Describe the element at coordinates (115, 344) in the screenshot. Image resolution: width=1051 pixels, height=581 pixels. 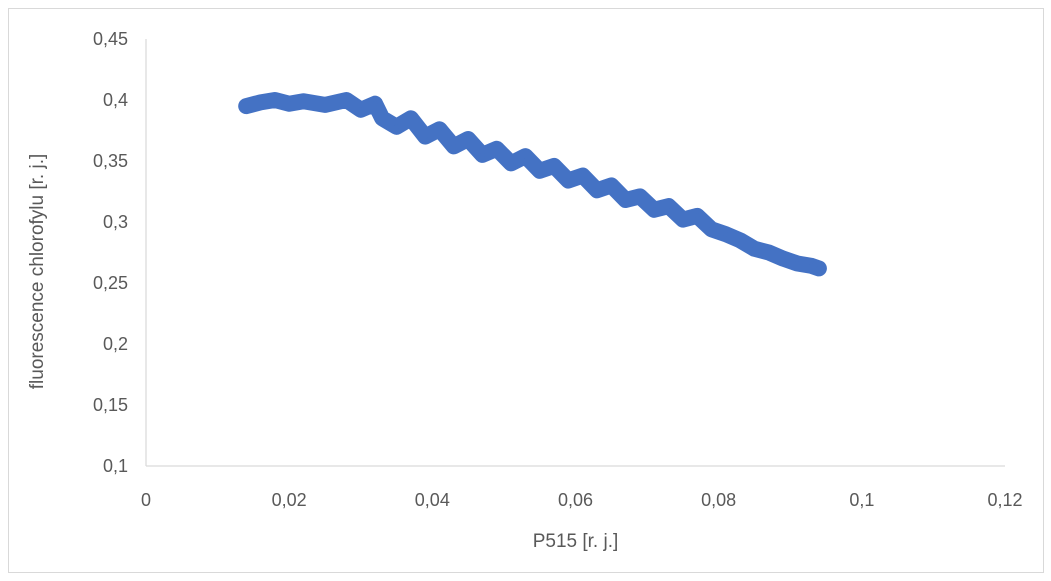
I see `y-tick-label: 0,2` at that location.